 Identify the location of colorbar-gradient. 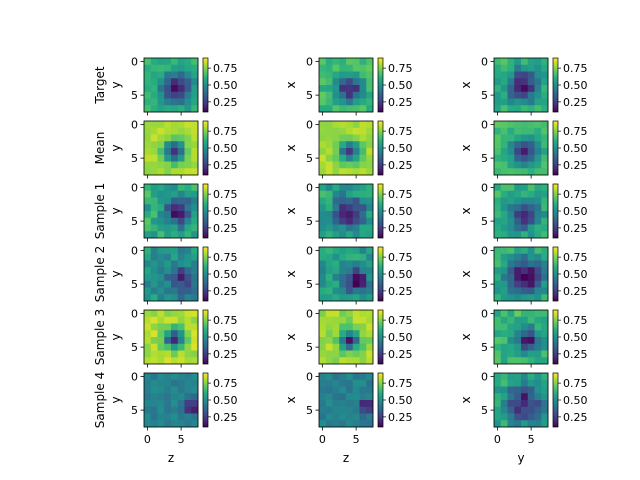
(205, 337).